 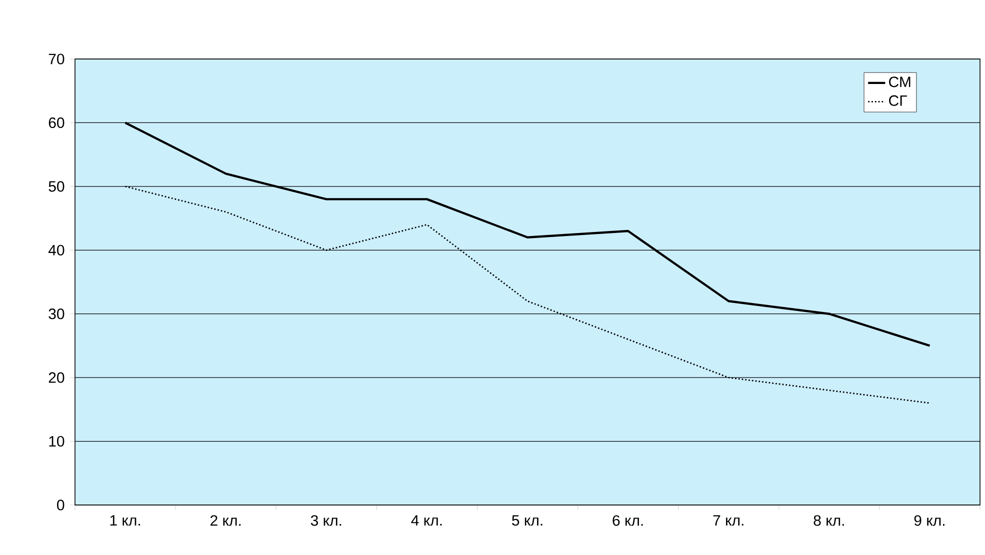 What do you see at coordinates (899, 82) in the screenshot?
I see `legend-label: СМ` at bounding box center [899, 82].